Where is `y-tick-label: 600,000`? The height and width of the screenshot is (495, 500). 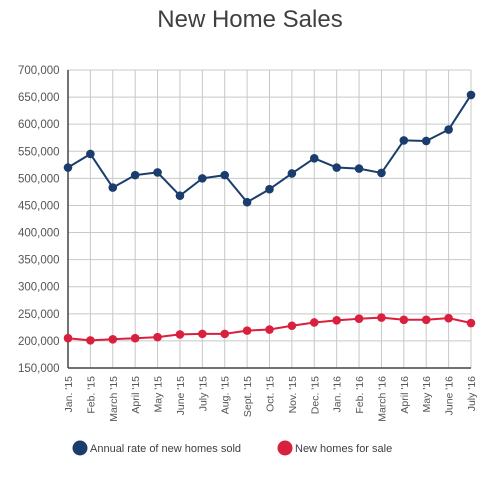
y-tick-label: 600,000 is located at coordinates (39, 125).